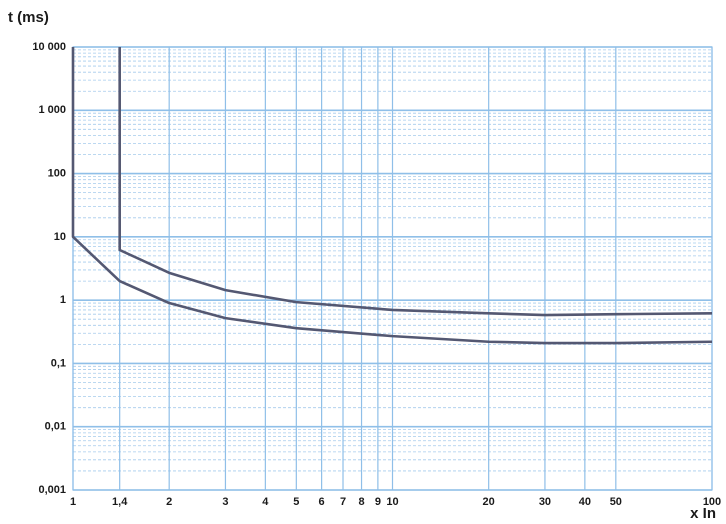 The width and height of the screenshot is (726, 524). Describe the element at coordinates (378, 502) in the screenshot. I see `x-tick-label: 9` at that location.